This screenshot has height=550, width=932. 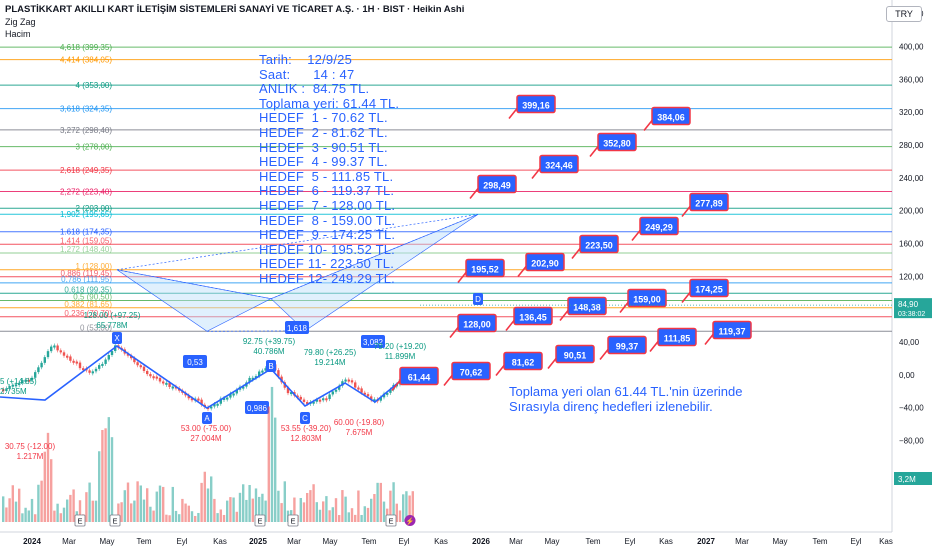 What do you see at coordinates (327, 191) in the screenshot?
I see `note-line: HEDEF 6 - 119.37 TL.` at bounding box center [327, 191].